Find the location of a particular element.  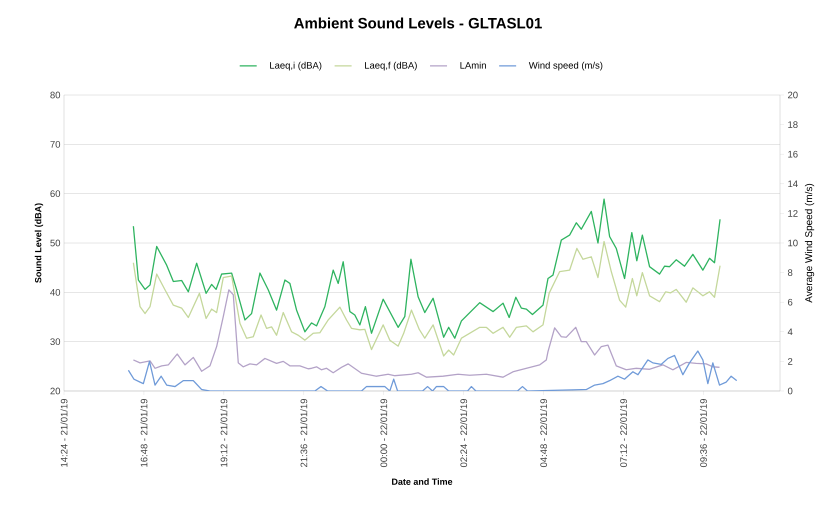

x-tick-label: 04:48 - 22/01/19 is located at coordinates (544, 433).